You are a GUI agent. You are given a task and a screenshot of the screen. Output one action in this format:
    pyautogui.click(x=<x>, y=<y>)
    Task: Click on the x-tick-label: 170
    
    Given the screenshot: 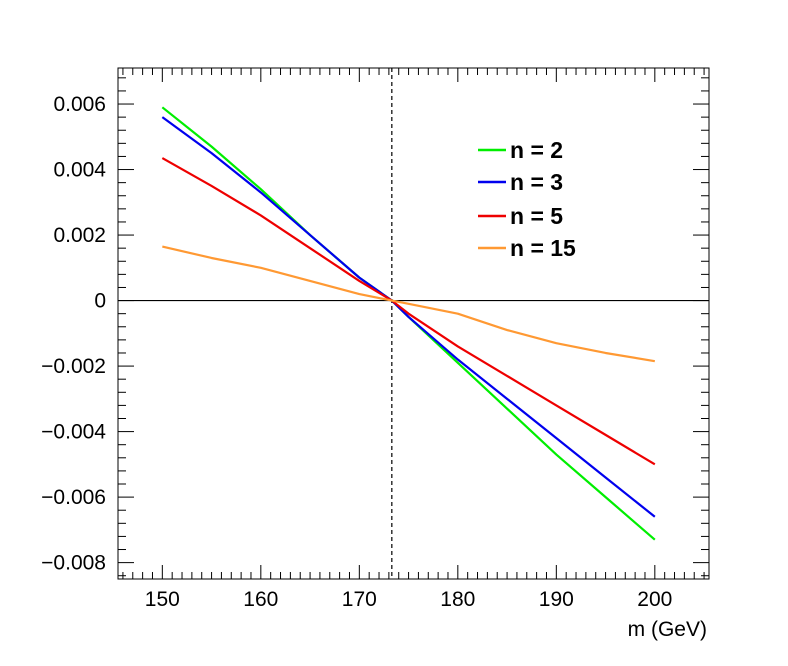 What is the action you would take?
    pyautogui.click(x=359, y=599)
    